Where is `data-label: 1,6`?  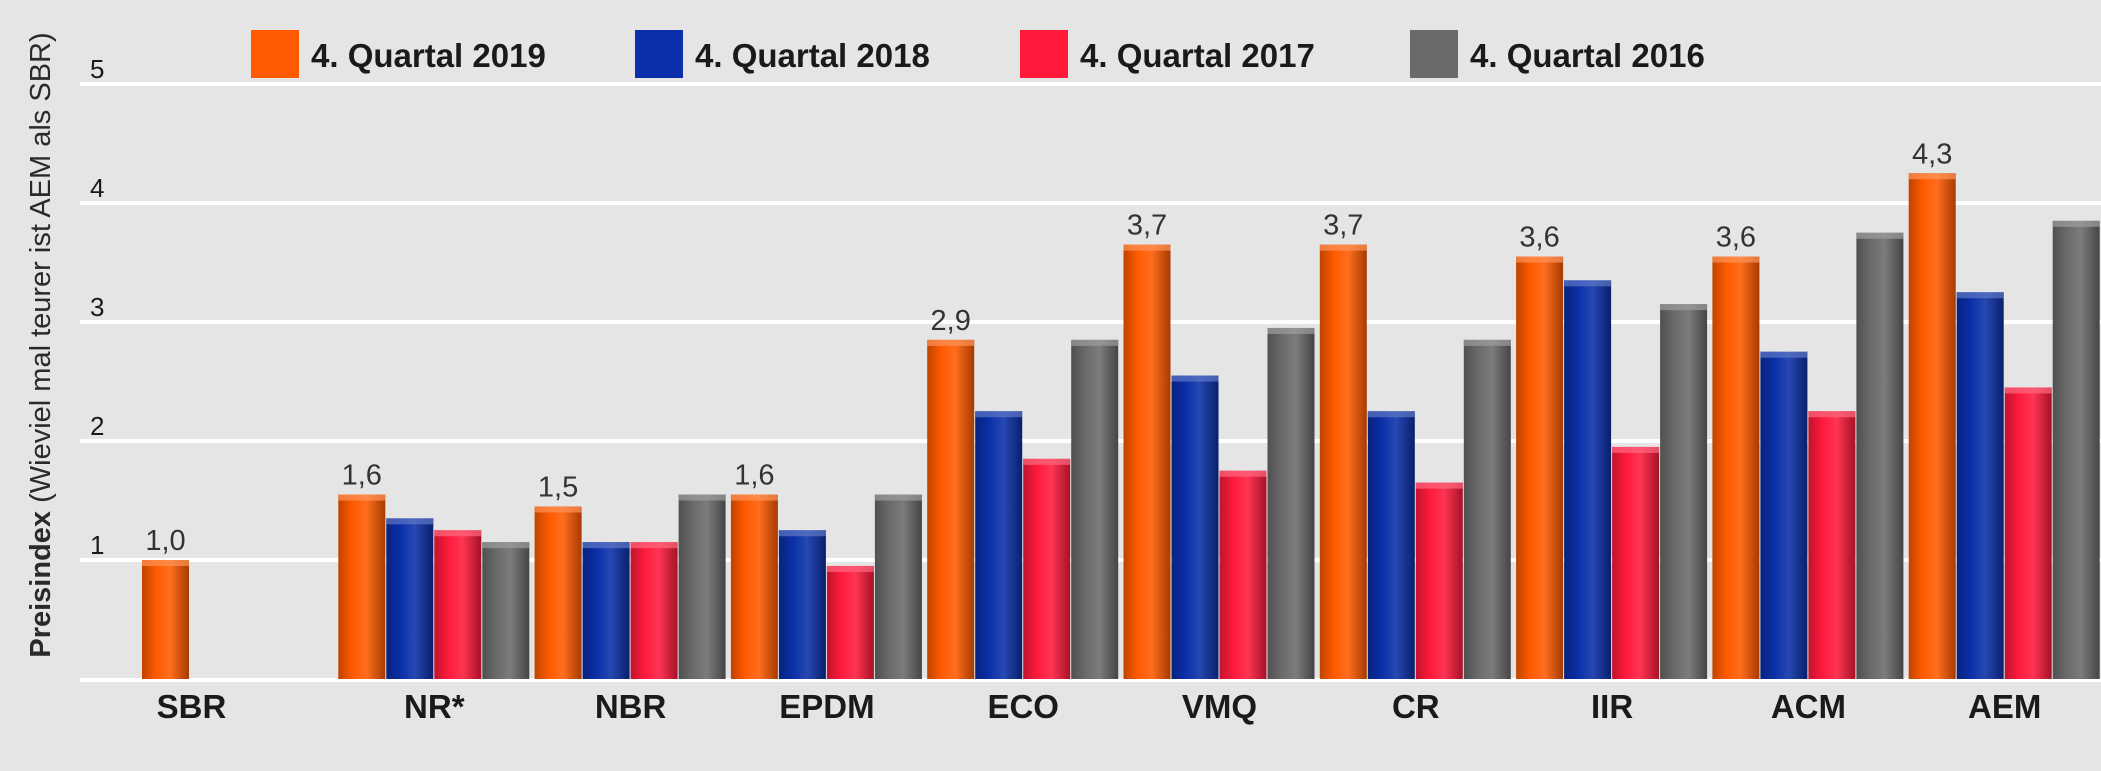 data-label: 1,6 is located at coordinates (362, 476).